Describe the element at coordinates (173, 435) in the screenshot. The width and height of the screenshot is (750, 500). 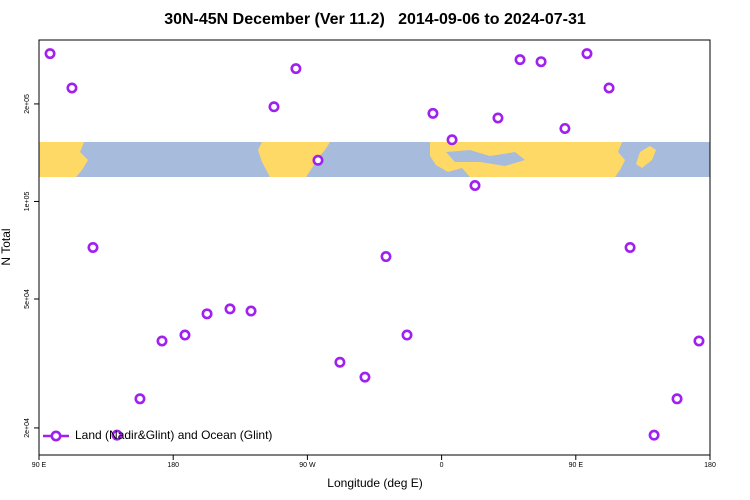
I see `legend-label: Land (Nadir&Glint) and Ocean (Glint)` at that location.